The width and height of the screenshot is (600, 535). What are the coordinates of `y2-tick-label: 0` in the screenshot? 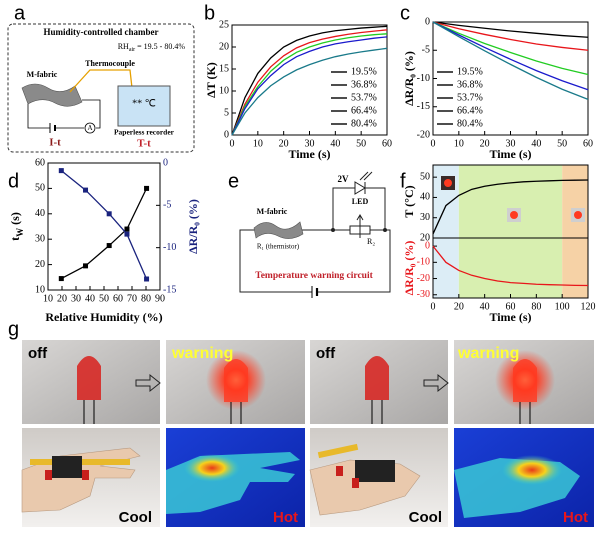 It's located at (165, 162).